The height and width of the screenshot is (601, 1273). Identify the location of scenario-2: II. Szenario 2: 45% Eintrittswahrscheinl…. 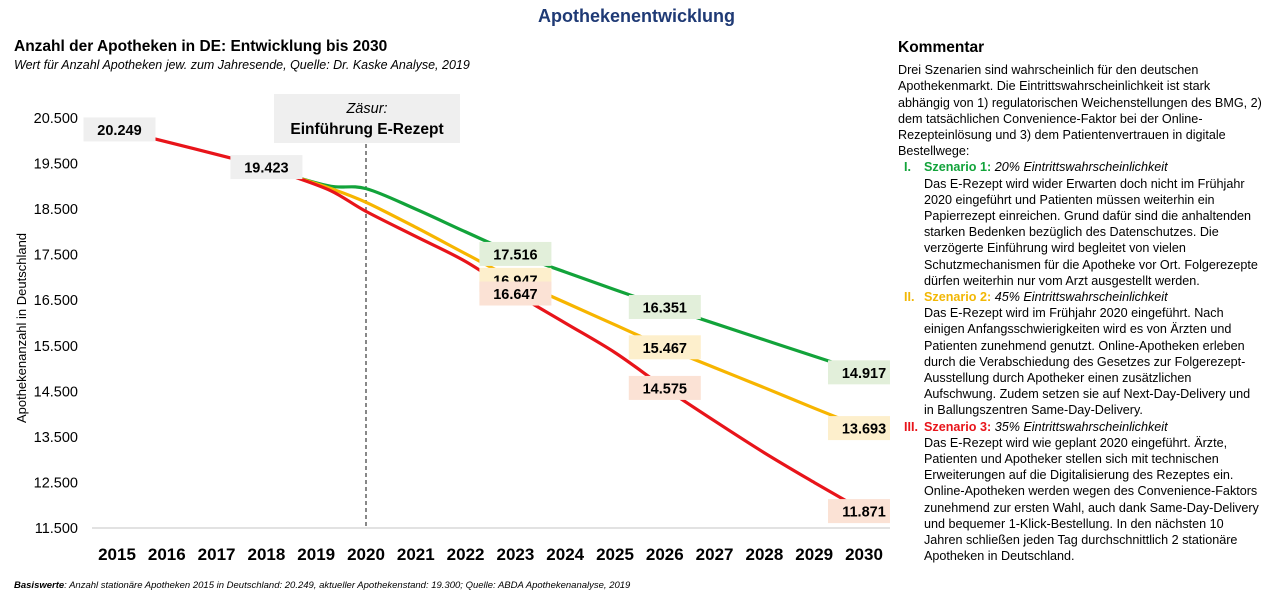
(1080, 354).